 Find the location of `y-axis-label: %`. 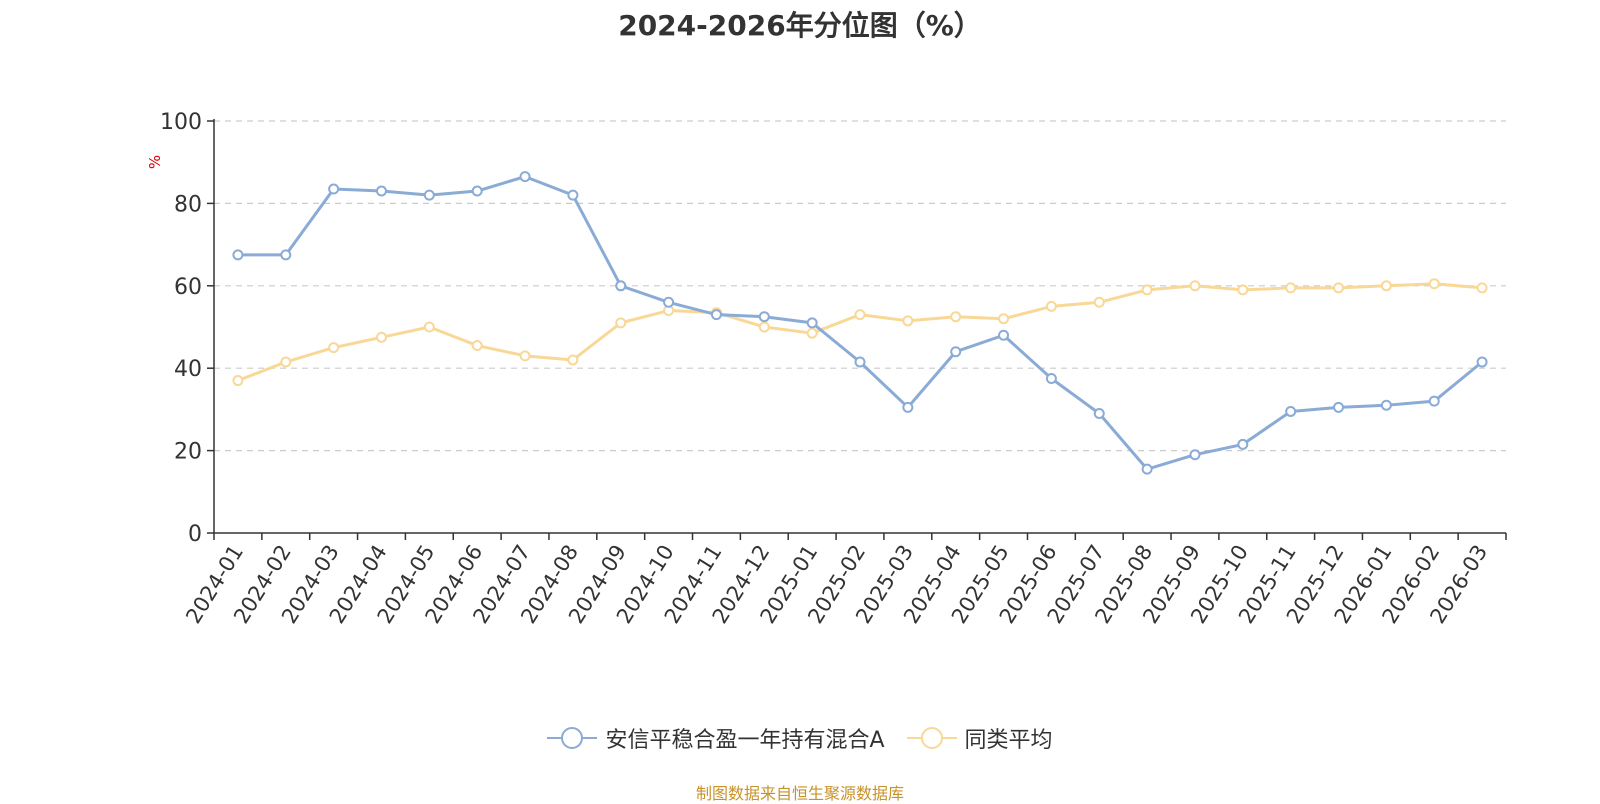

y-axis-label: % is located at coordinates (155, 162).